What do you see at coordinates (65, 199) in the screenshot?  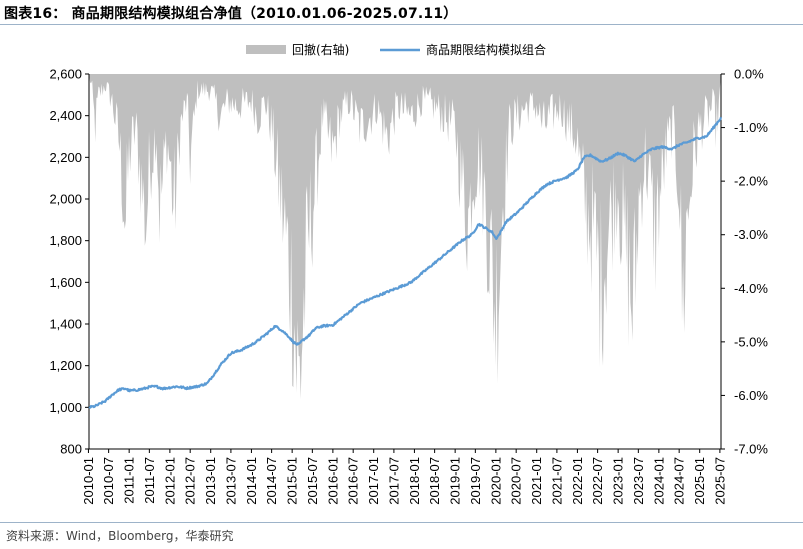 I see `left-y-tick-label: 2,000` at bounding box center [65, 199].